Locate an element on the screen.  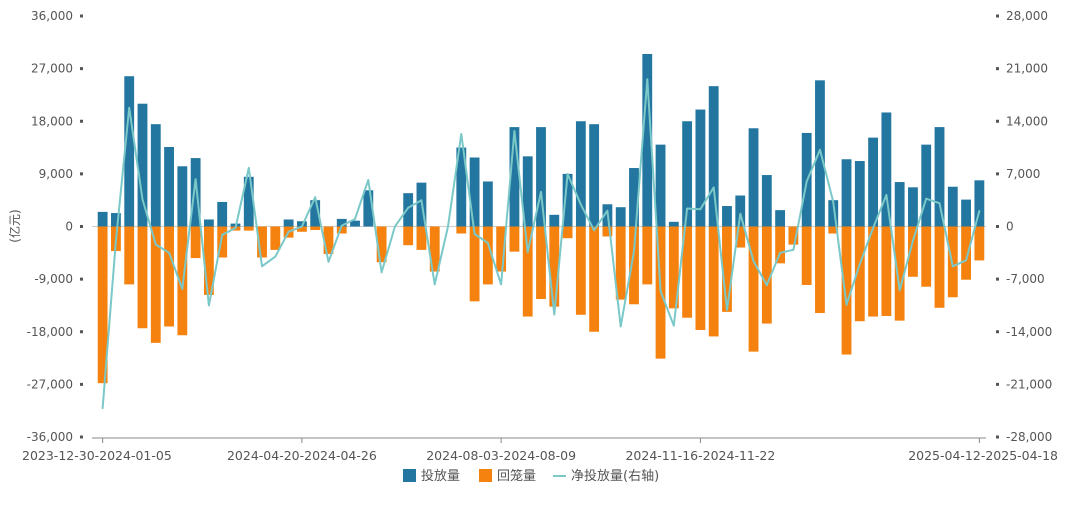
right-tick-label: -7,000 is located at coordinates (1025, 279).